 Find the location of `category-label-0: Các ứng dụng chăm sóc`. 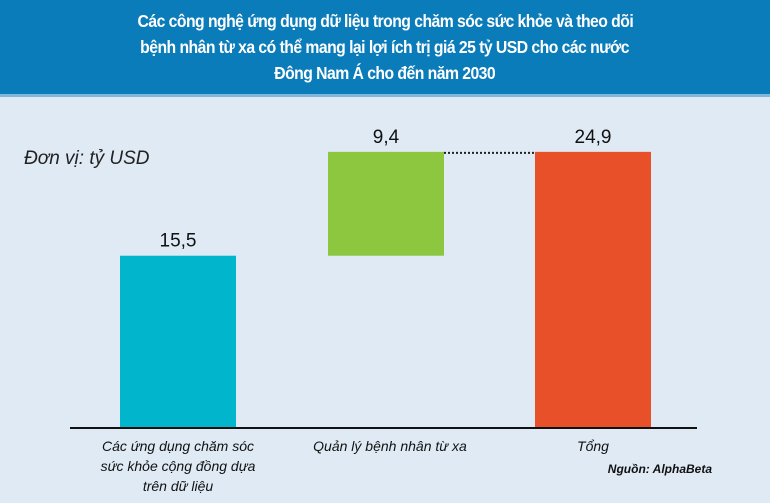

category-label-0: Các ứng dụng chăm sóc is located at coordinates (178, 446).